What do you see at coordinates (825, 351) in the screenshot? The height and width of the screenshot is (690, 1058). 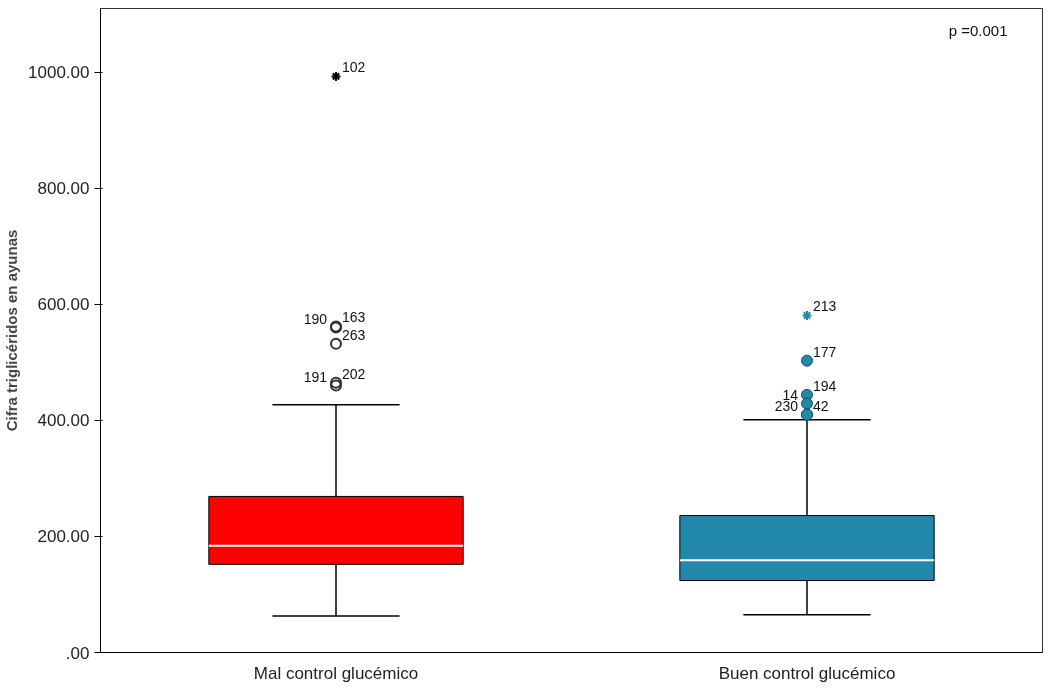 I see `annotation: 177` at bounding box center [825, 351].